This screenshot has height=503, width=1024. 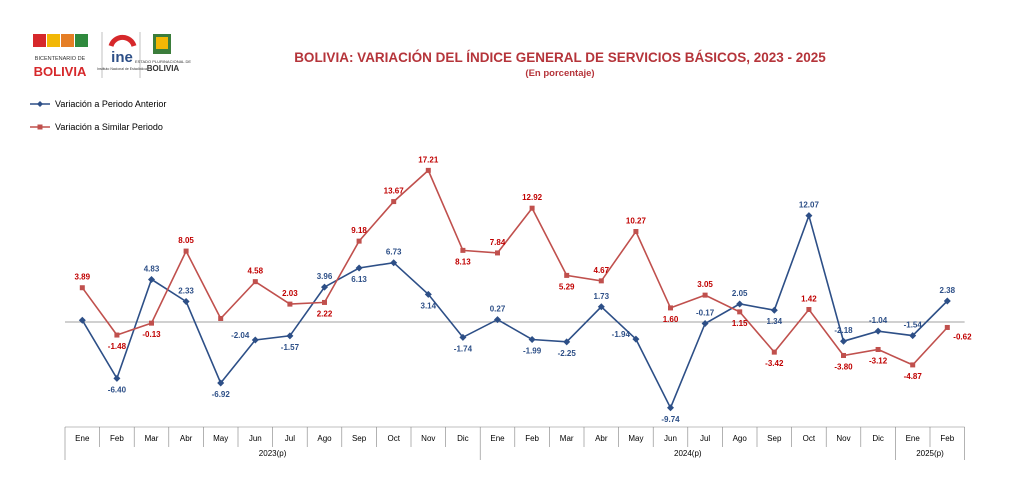 What do you see at coordinates (621, 334) in the screenshot?
I see `data-label: -1.94` at bounding box center [621, 334].